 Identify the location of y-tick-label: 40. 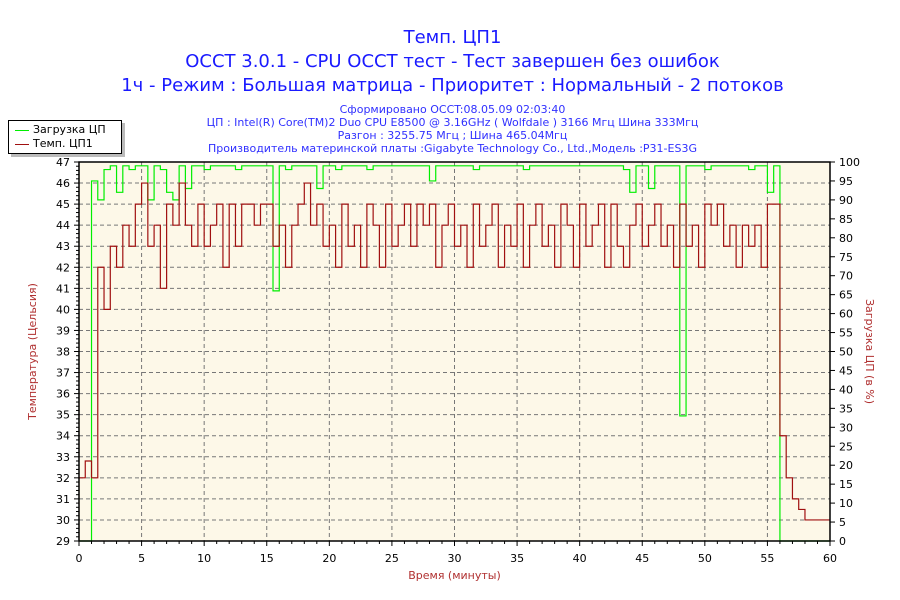
(63, 309).